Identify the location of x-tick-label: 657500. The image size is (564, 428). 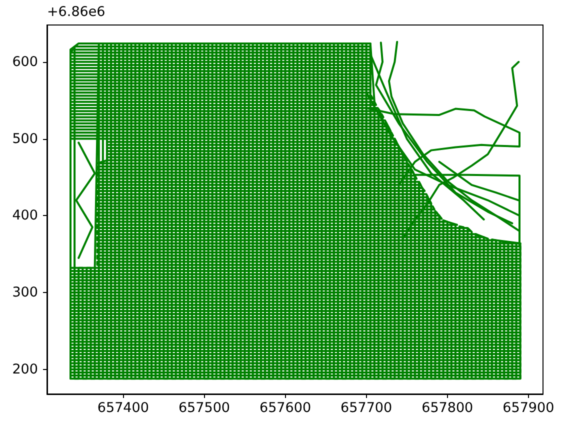
(204, 408).